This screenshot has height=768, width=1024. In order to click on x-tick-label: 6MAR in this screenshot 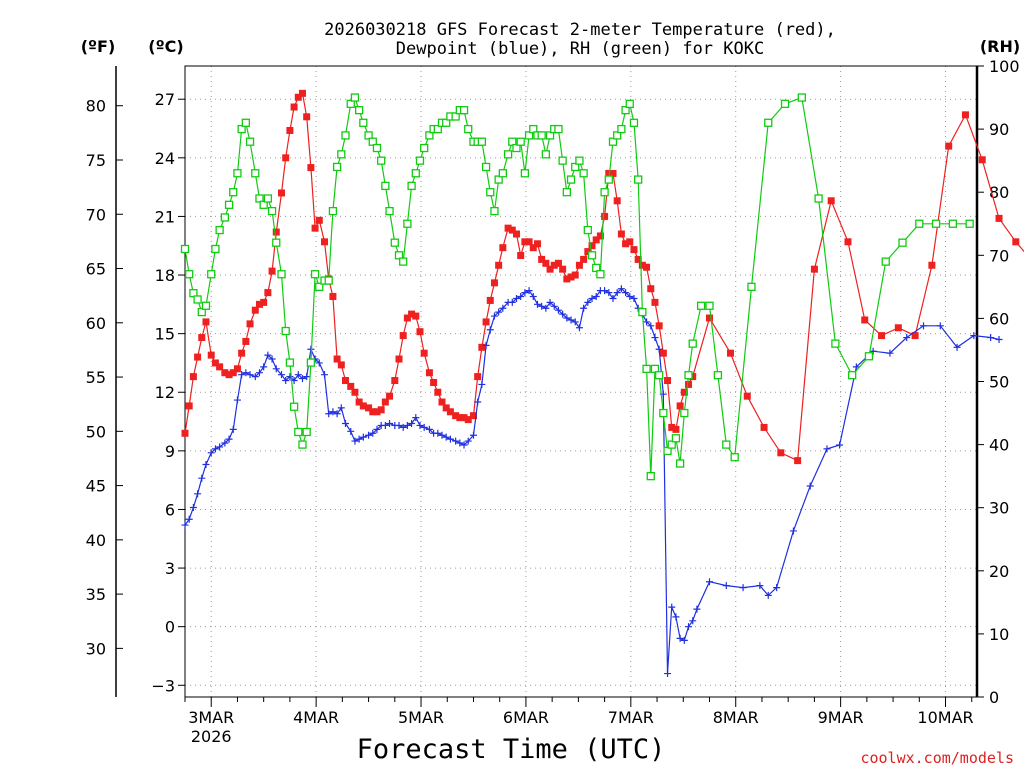, I will do `click(526, 717)`.